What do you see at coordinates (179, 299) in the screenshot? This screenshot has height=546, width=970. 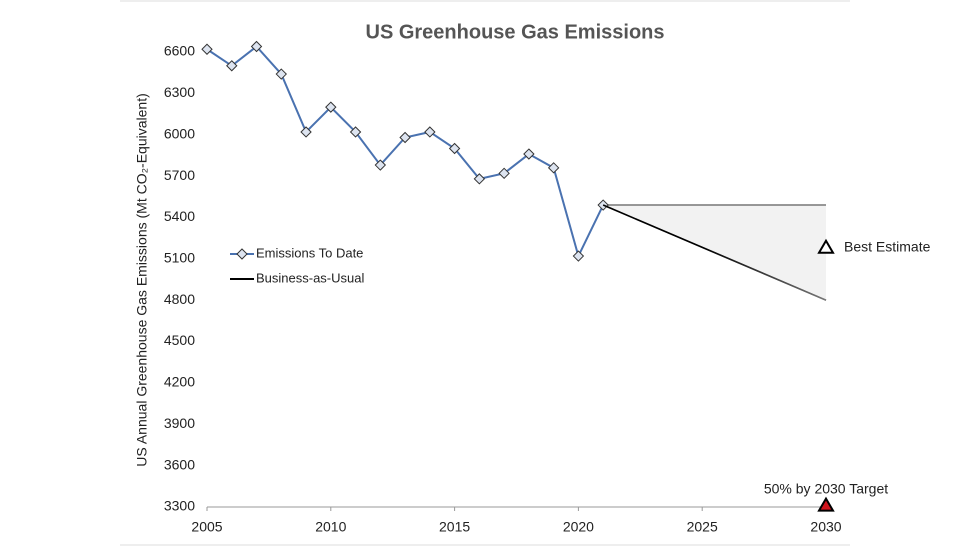 I see `y-tick-label: 4800` at bounding box center [179, 299].